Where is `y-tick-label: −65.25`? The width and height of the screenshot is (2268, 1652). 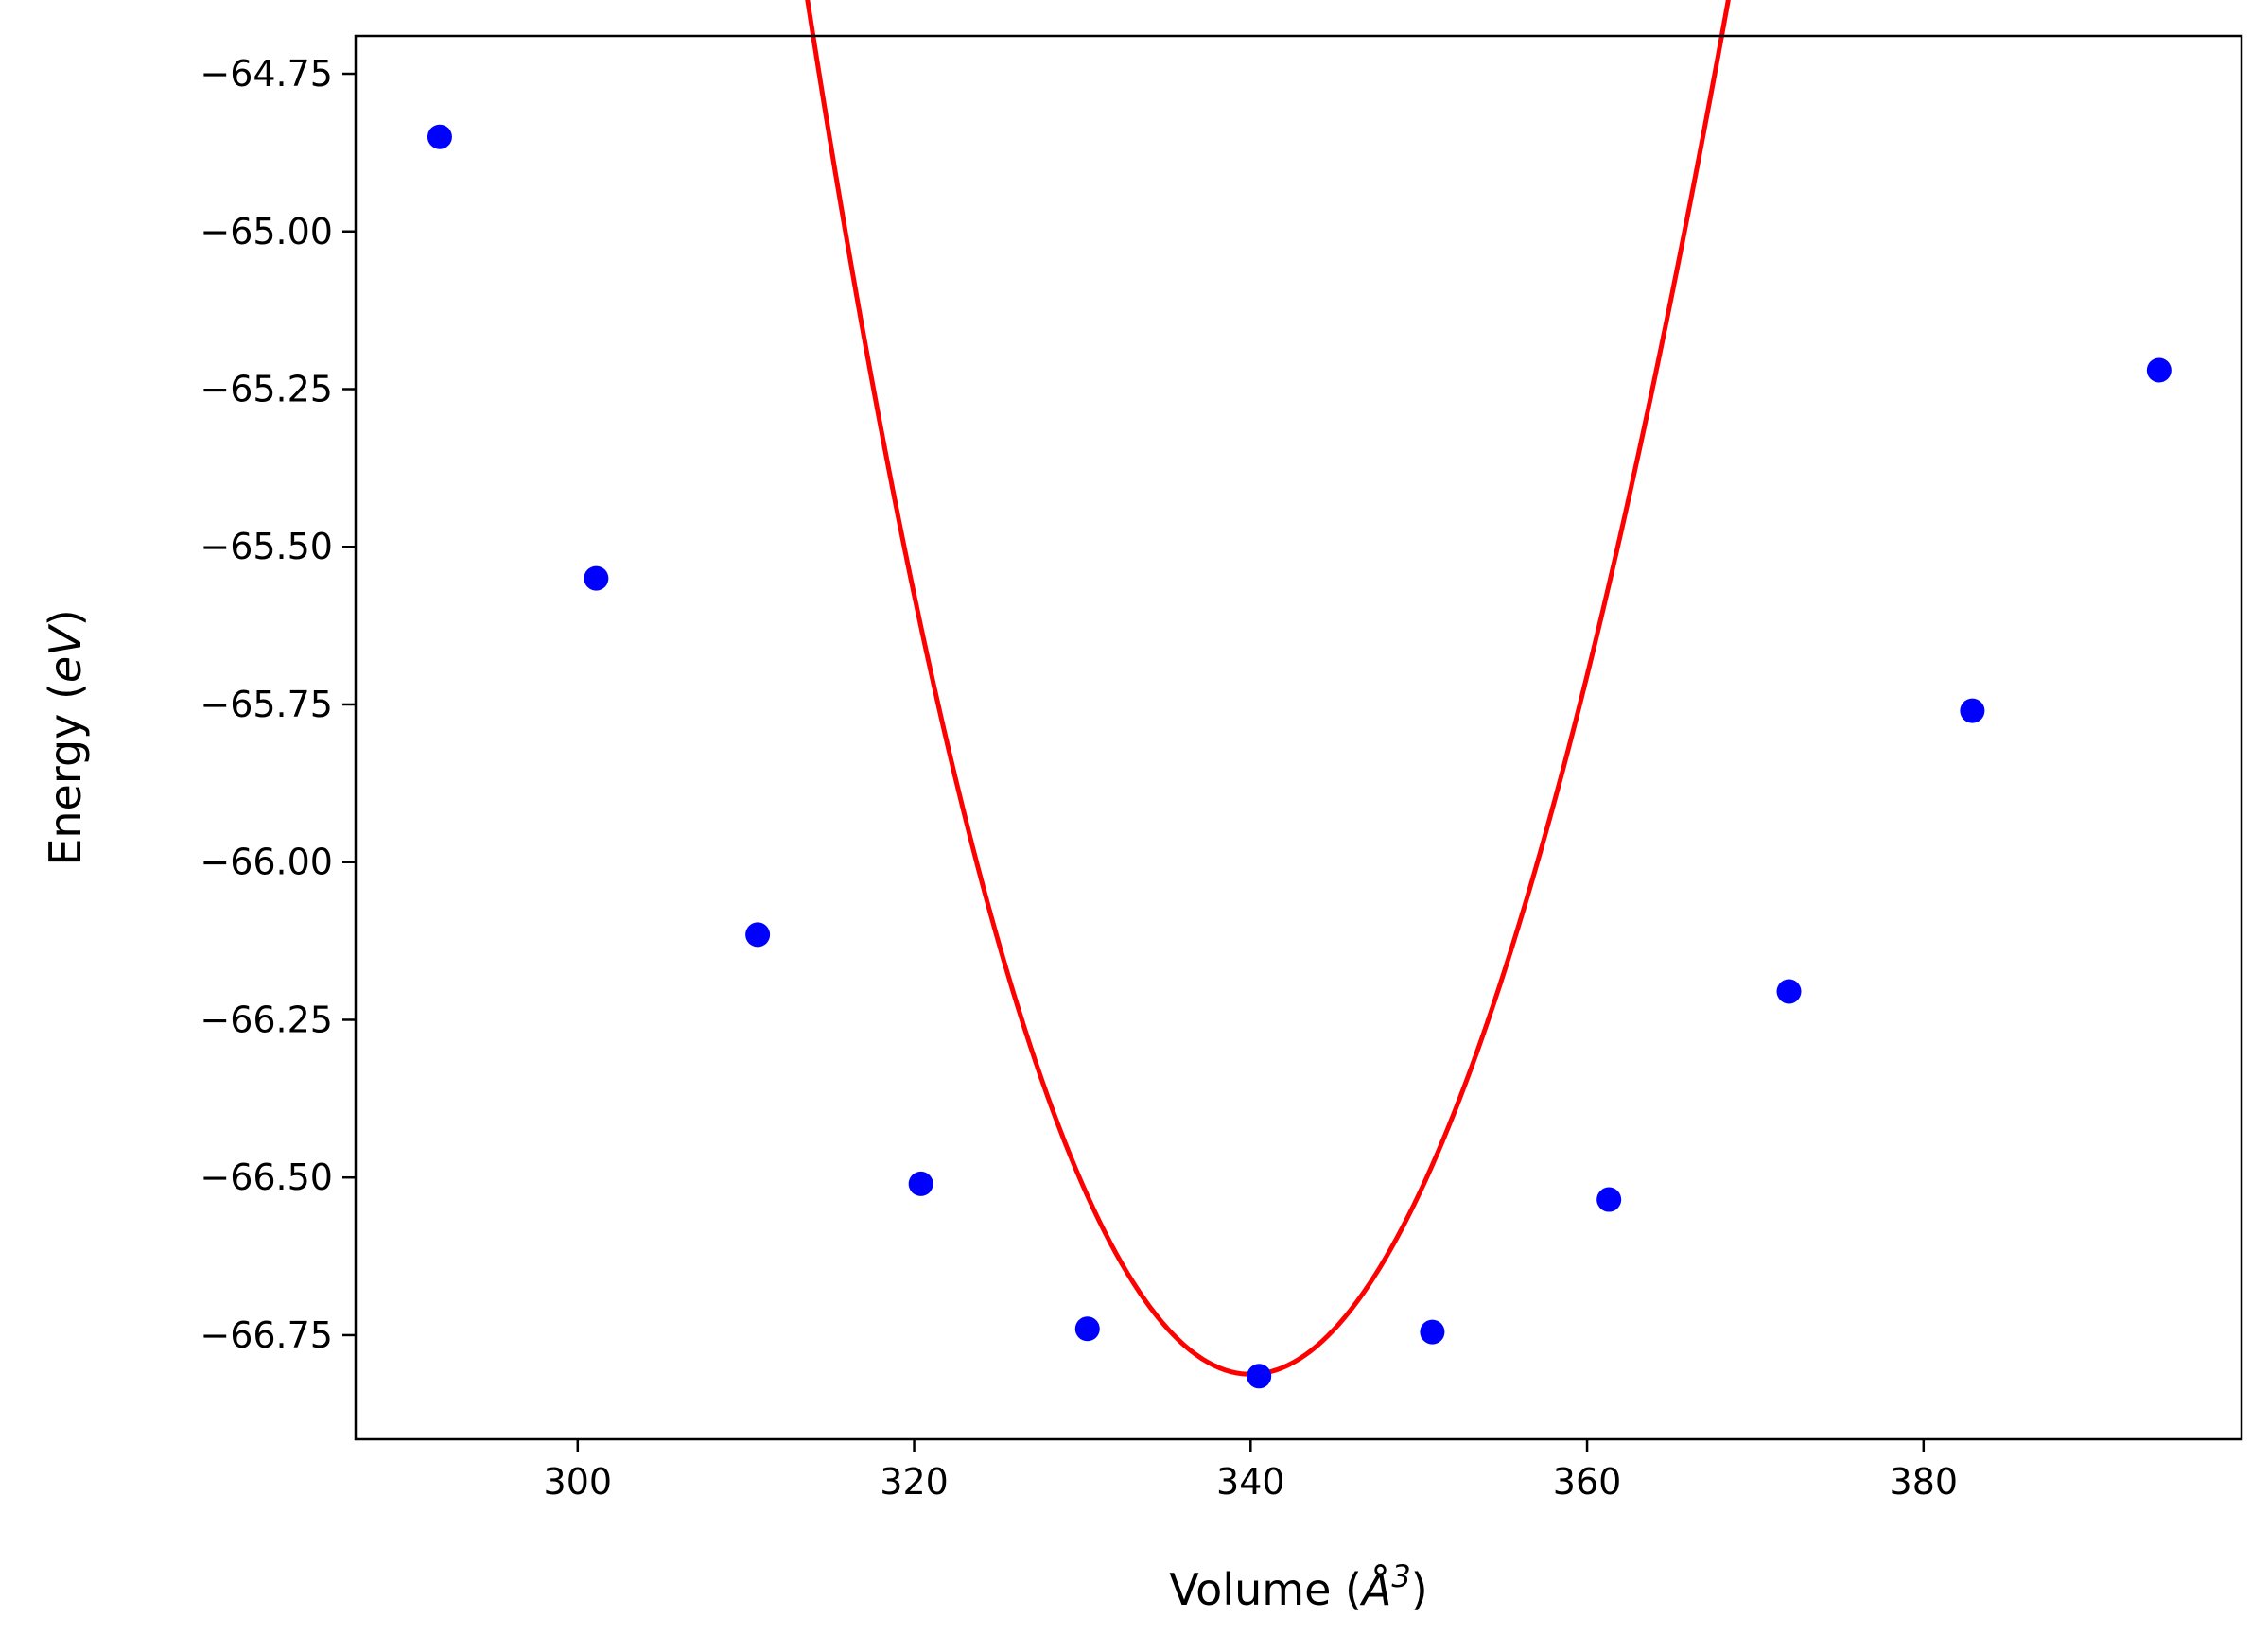
y-tick-label: −65.25 is located at coordinates (266, 390).